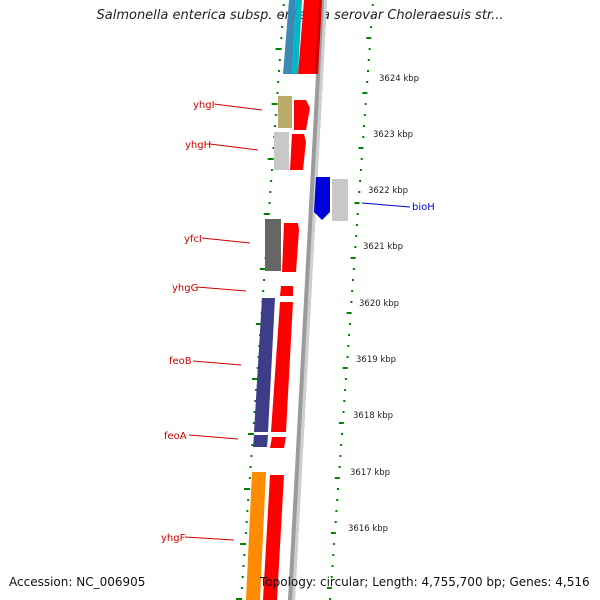  Describe the element at coordinates (269, 441) in the screenshot. I see `gene-block-feoA` at that location.